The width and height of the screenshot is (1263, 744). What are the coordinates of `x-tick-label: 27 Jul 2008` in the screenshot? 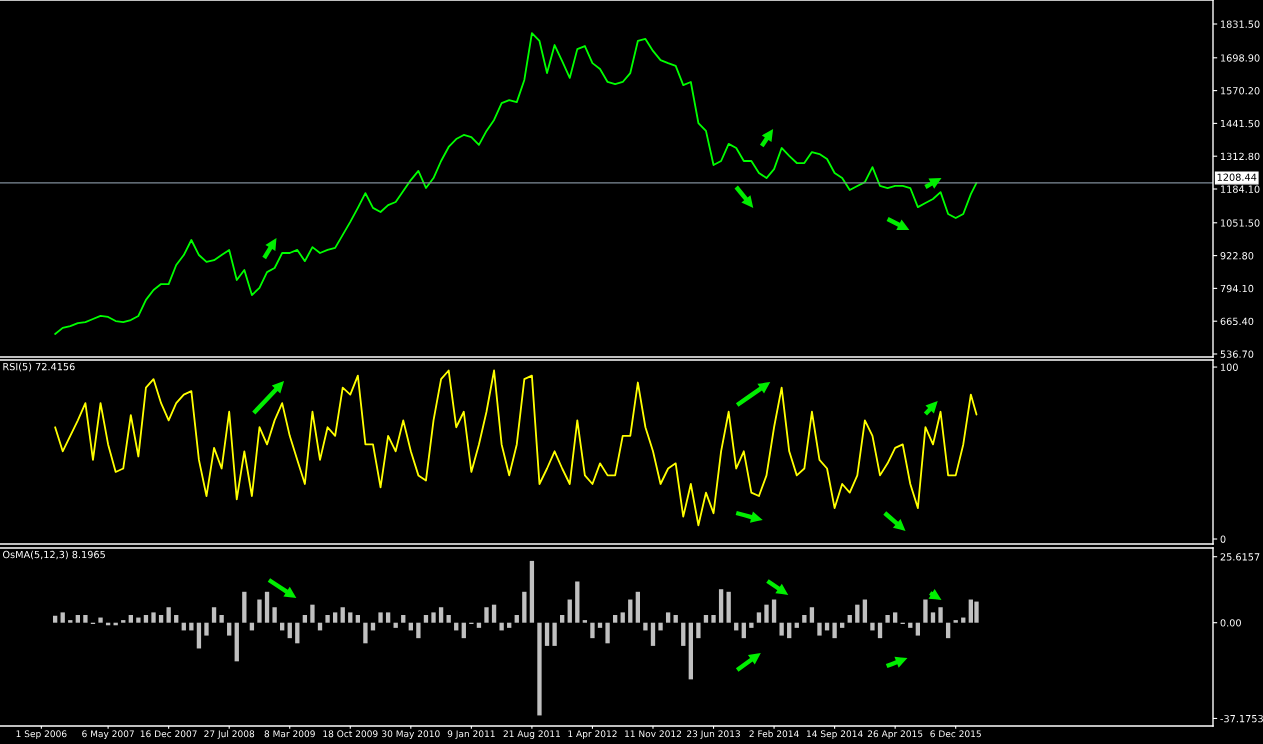 It's located at (229, 734).